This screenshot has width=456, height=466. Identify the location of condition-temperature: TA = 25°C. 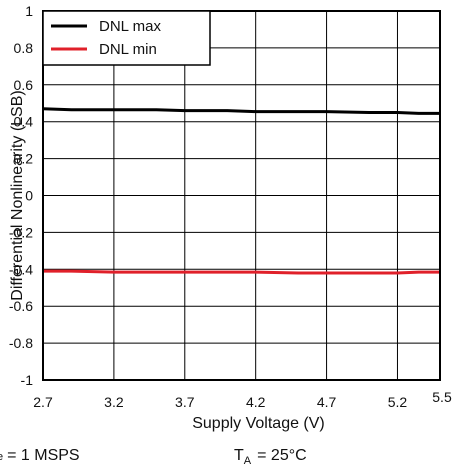
(270, 456).